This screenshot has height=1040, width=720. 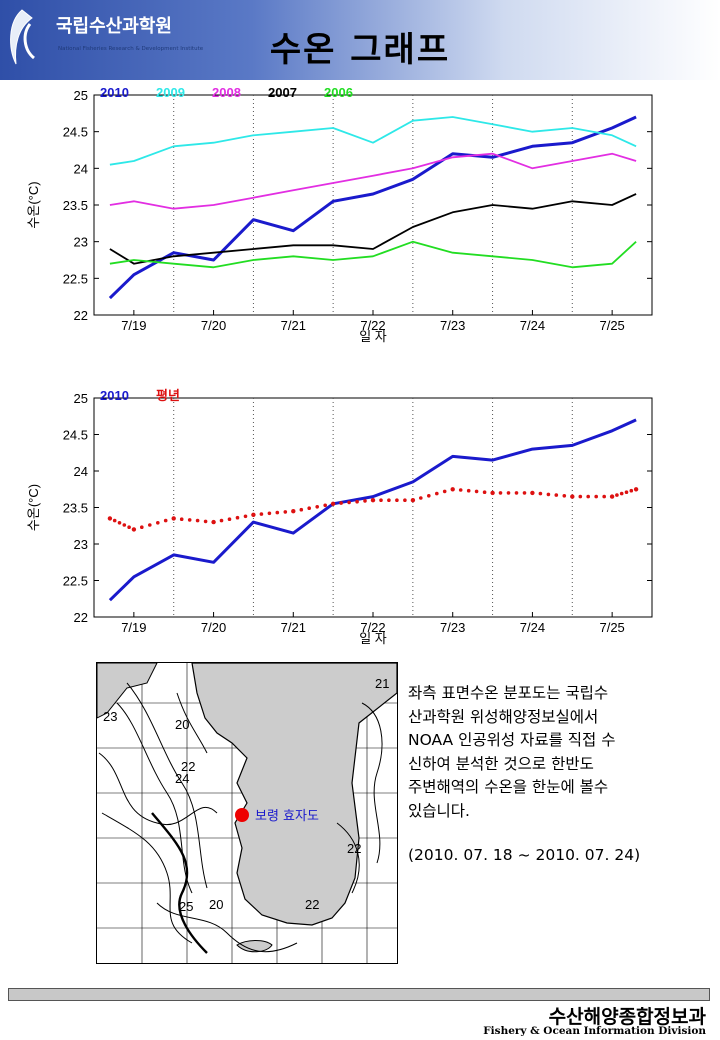 I want to click on y-tick-label: 24.5, so click(x=75, y=132).